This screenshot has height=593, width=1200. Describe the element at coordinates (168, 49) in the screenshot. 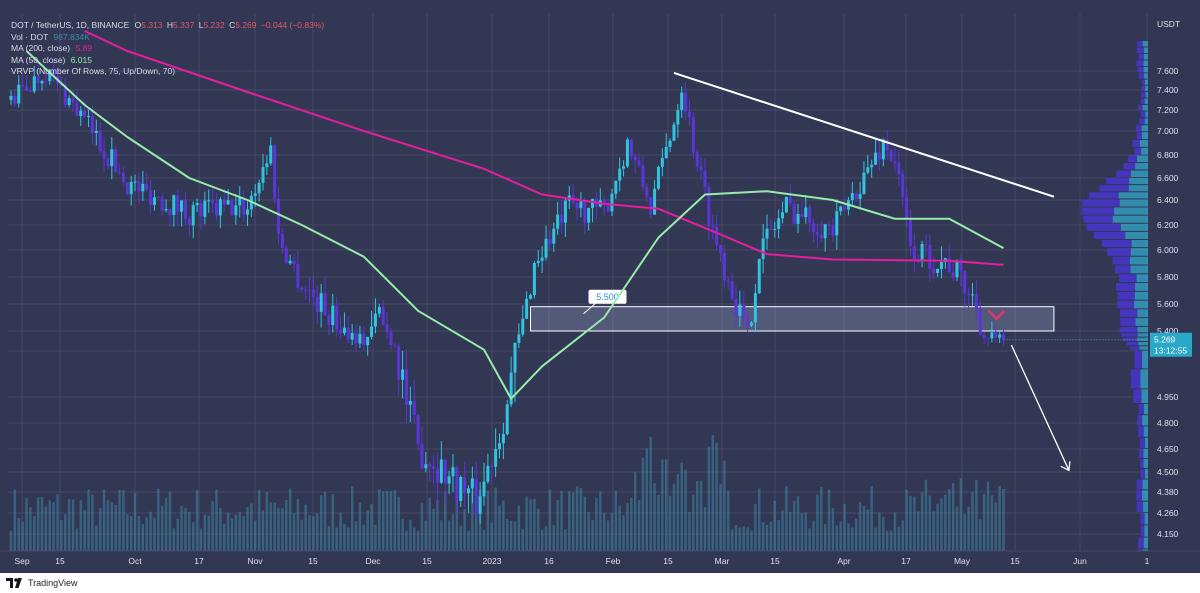

I see `legend-ma200-row: MA (200, close) 5.89` at that location.